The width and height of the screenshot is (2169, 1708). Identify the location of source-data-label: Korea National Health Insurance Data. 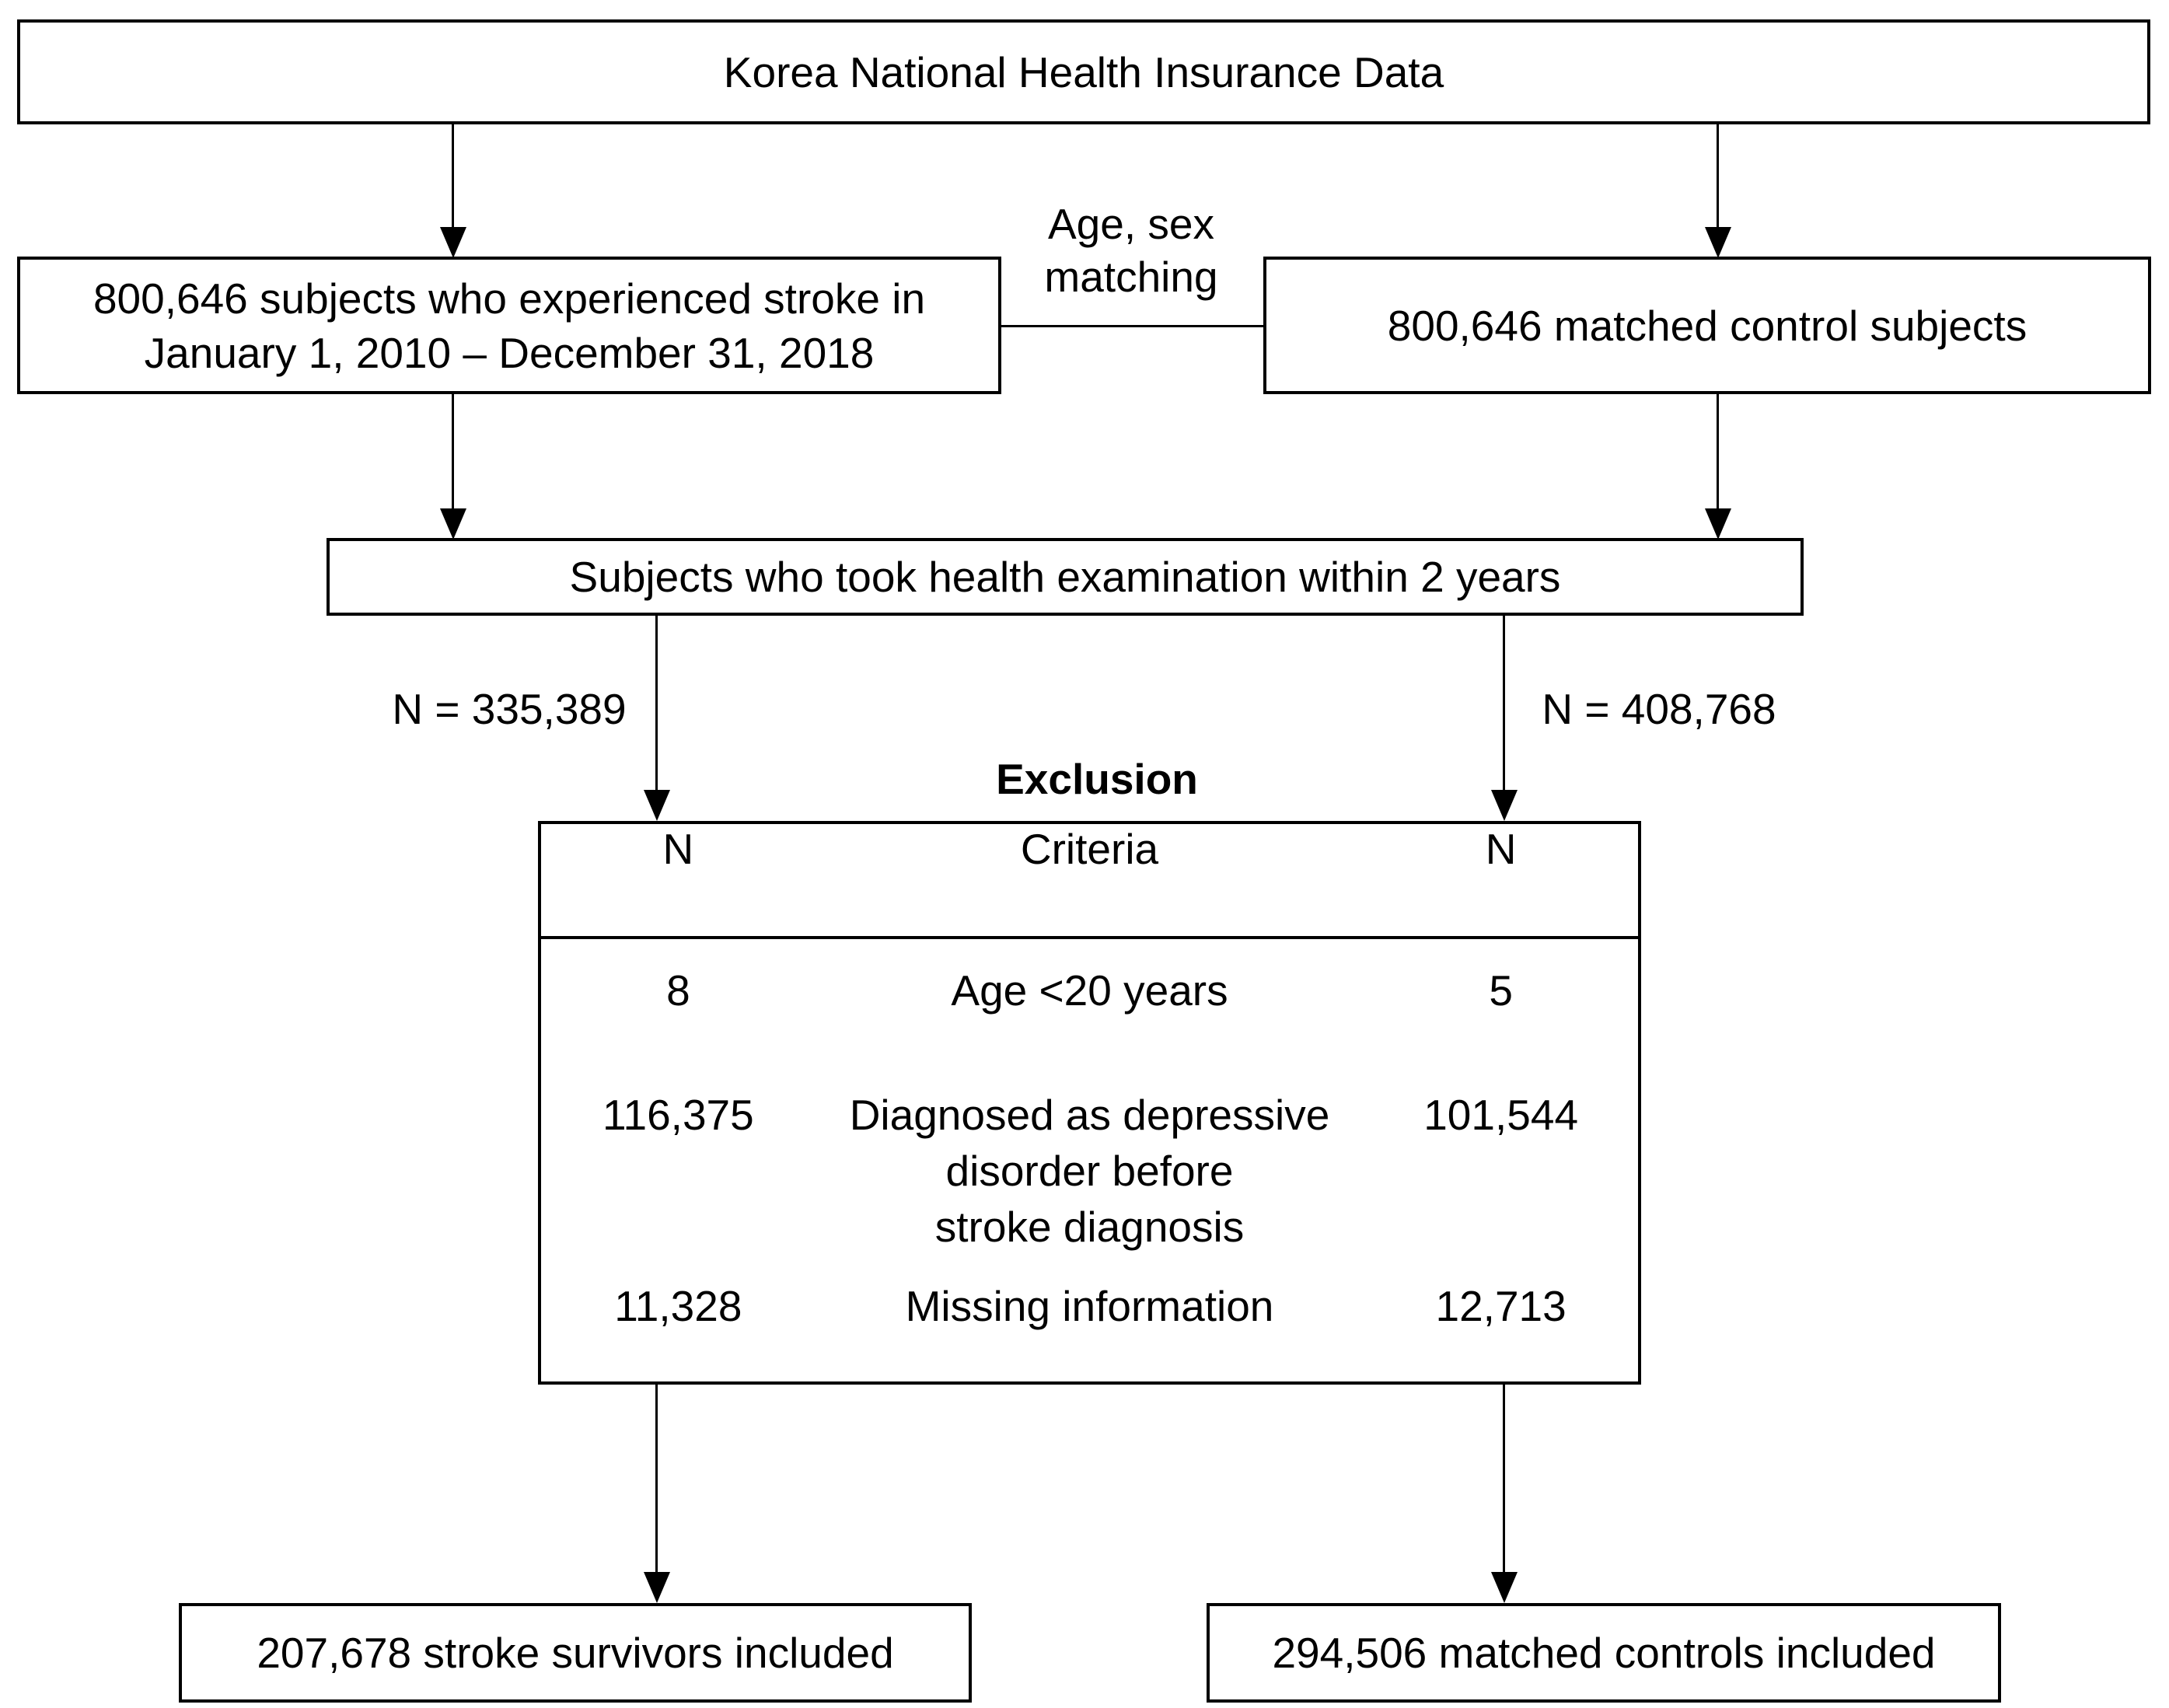
(1084, 71).